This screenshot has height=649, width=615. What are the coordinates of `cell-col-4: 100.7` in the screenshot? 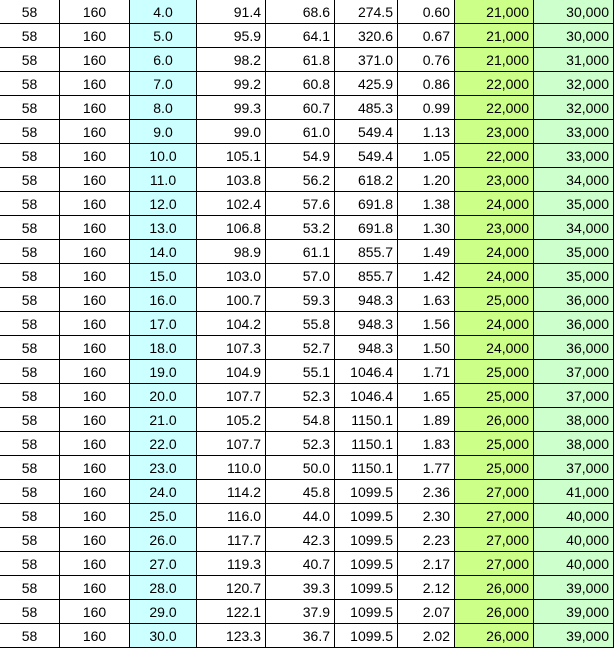 It's located at (231, 299).